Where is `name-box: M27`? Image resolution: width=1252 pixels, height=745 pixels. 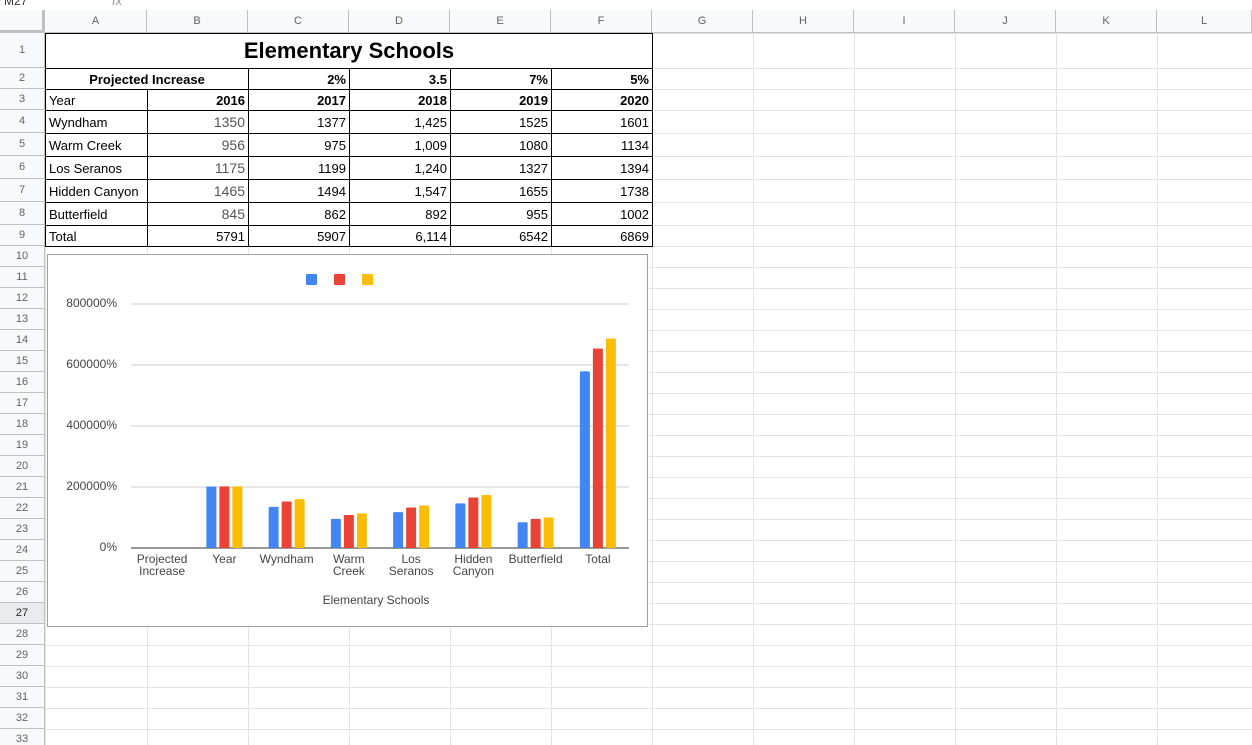 name-box: M27 is located at coordinates (16, 4).